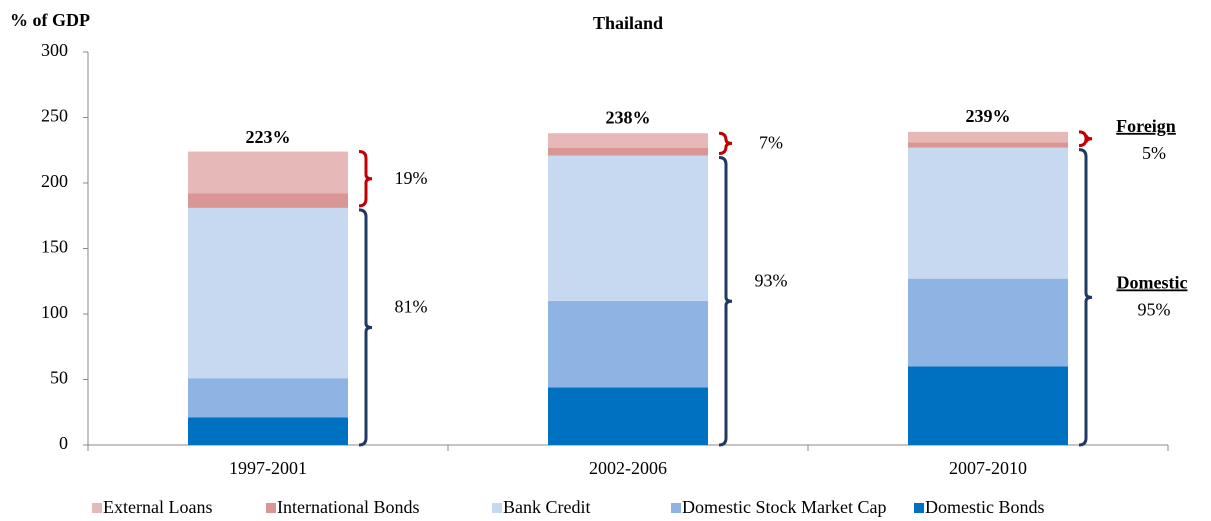  Describe the element at coordinates (59, 378) in the screenshot. I see `y-tick-label: 50` at that location.